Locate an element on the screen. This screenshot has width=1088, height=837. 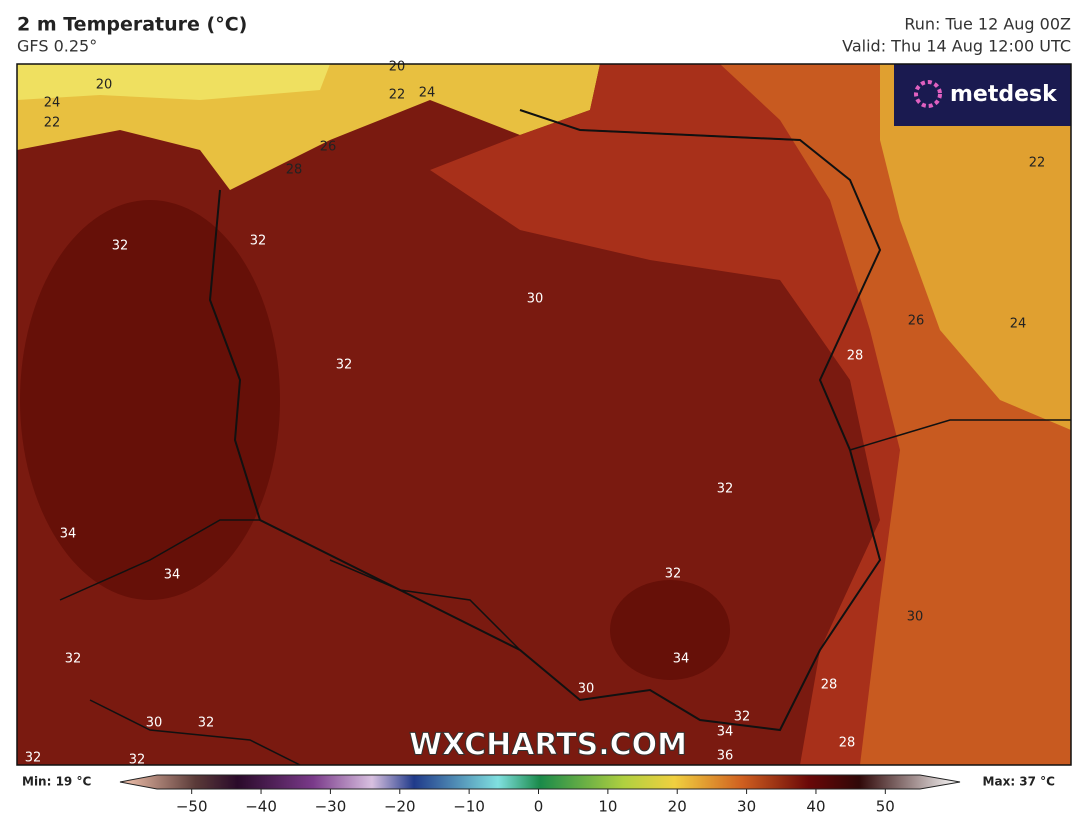
watermark: WXCHARTS.COM is located at coordinates (548, 745).